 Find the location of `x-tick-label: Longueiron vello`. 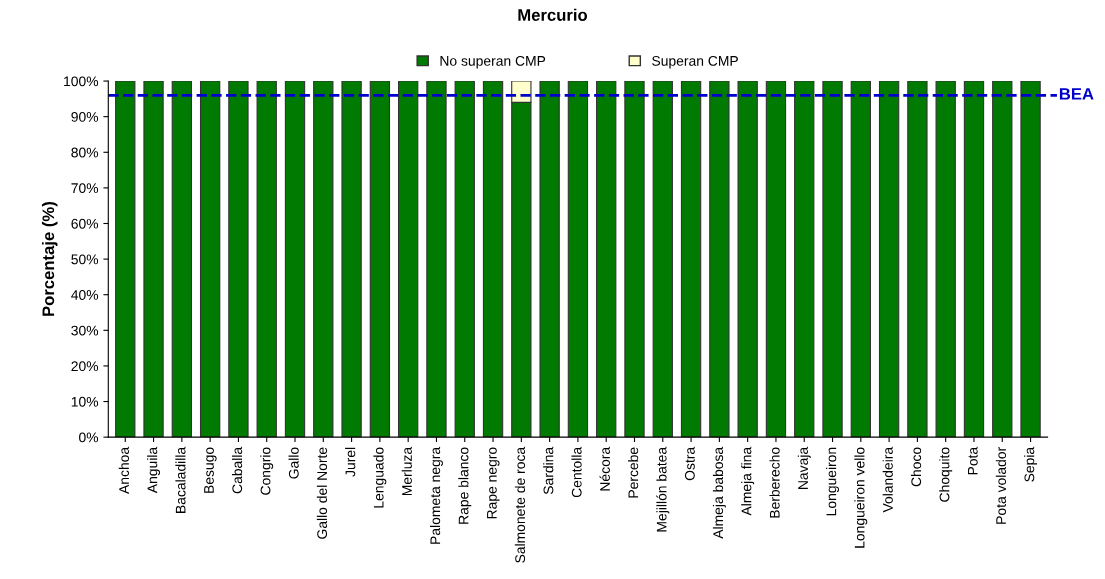

x-tick-label: Longueiron vello is located at coordinates (861, 497).